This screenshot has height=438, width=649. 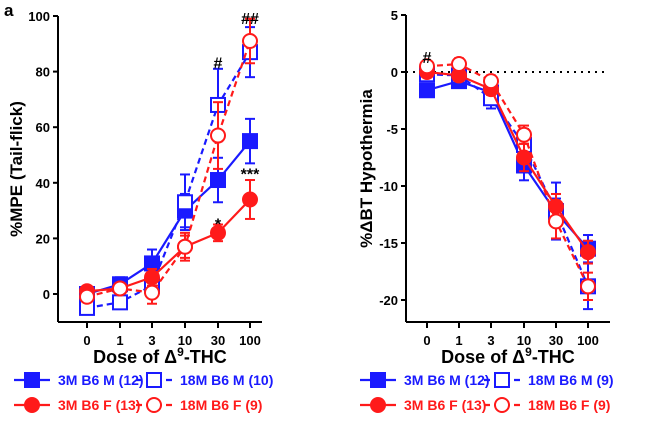 What do you see at coordinates (392, 129) in the screenshot?
I see `y-tick-label: -5` at bounding box center [392, 129].